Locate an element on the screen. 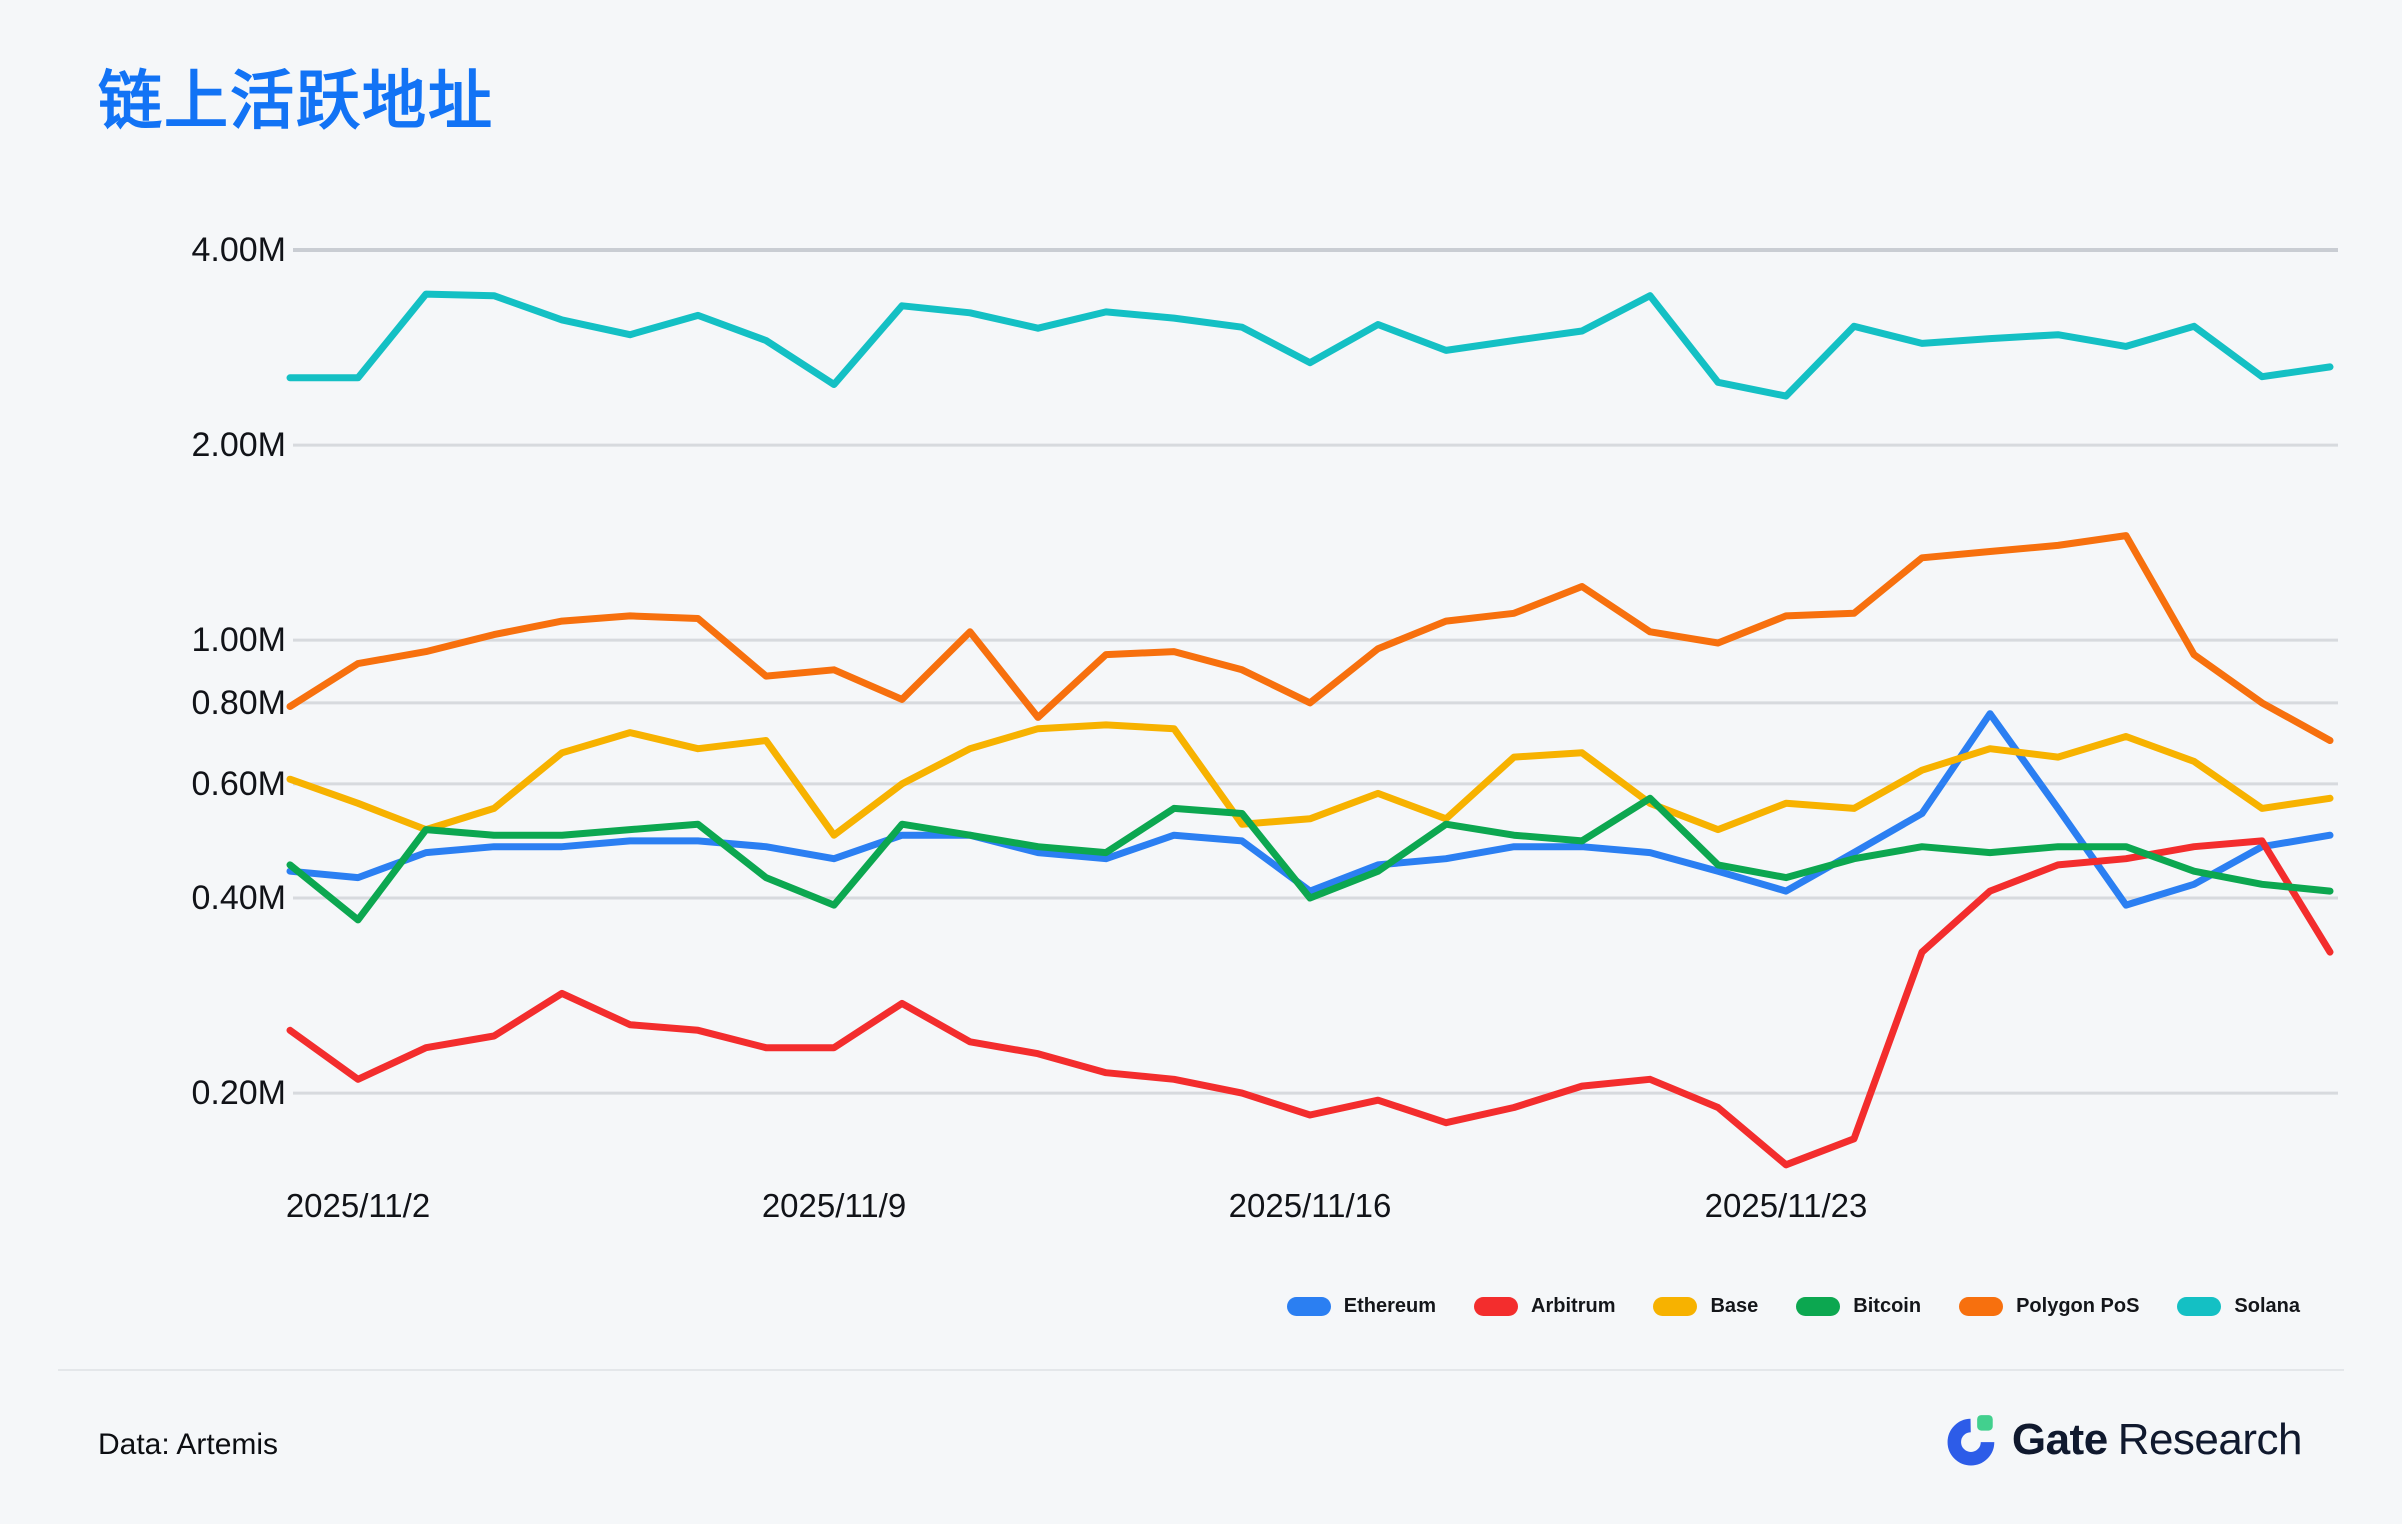 Image resolution: width=2402 pixels, height=1524 pixels. gate-research-logo: Gate Research is located at coordinates (2124, 1440).